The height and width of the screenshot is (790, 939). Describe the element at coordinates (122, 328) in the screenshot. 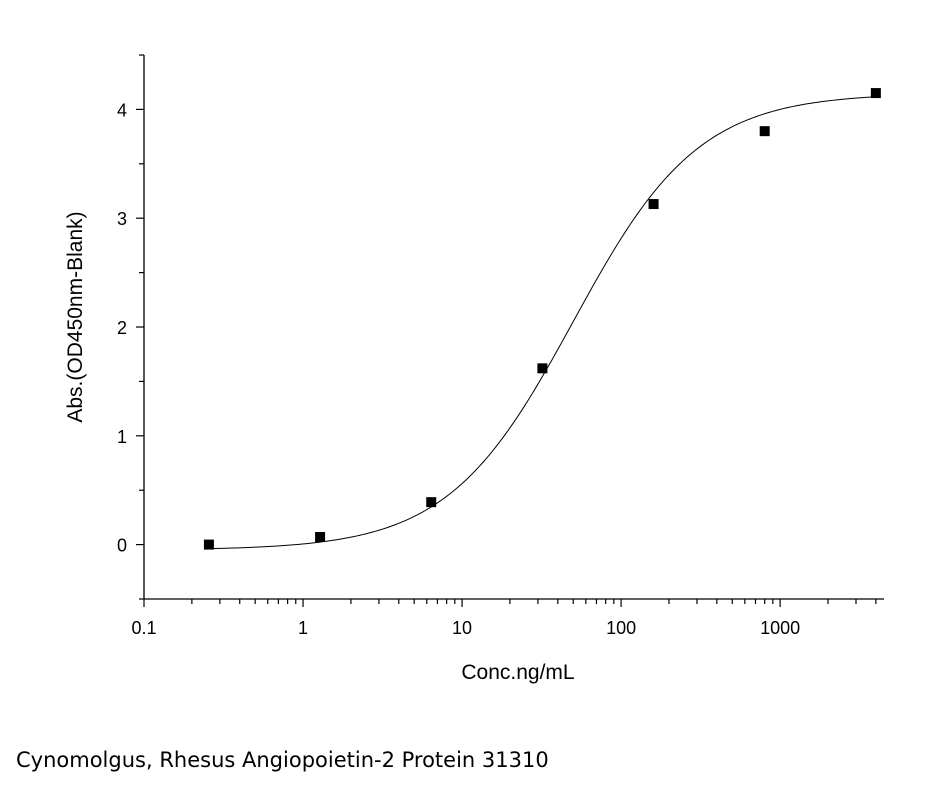

I see `y-tick-label: 2` at that location.